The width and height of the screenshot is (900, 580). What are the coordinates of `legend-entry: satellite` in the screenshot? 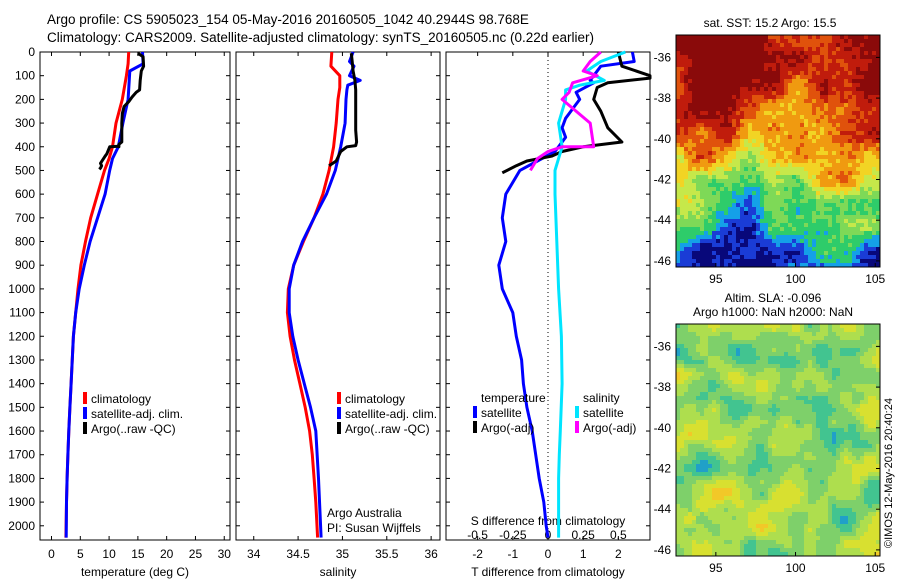 It's located at (501, 413).